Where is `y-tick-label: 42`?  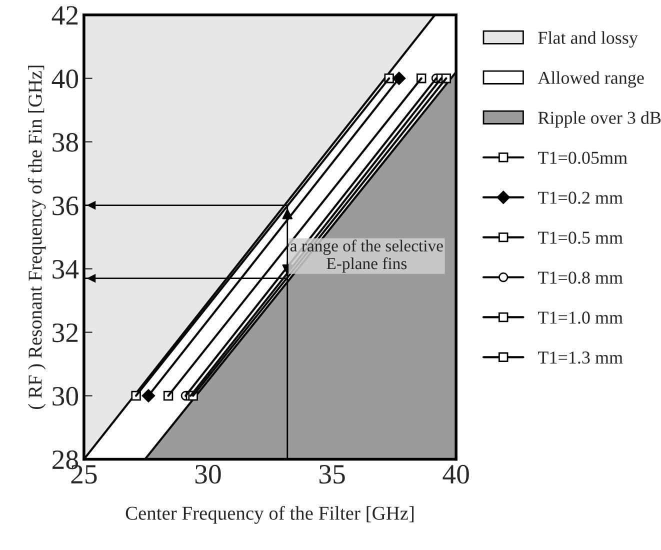 y-tick-label: 42 is located at coordinates (65, 15).